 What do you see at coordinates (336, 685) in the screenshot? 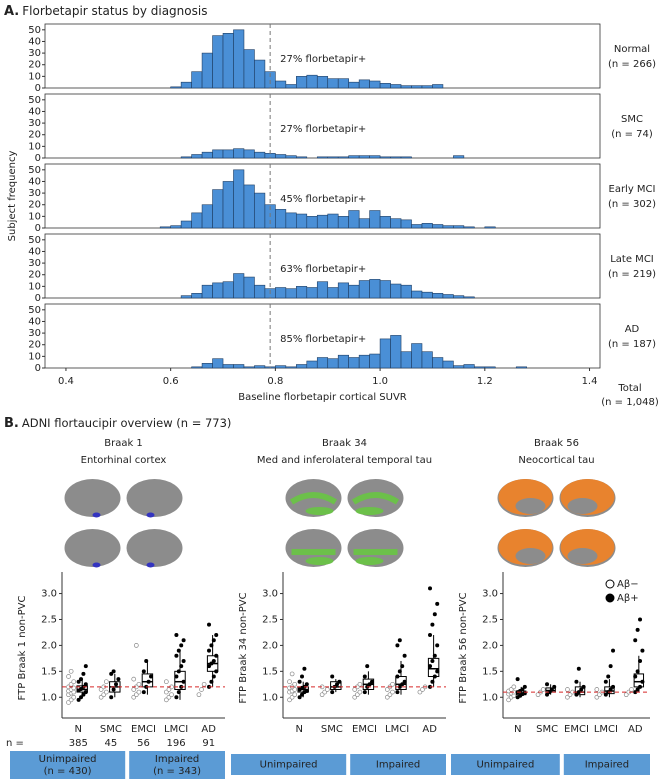
I see `box` at bounding box center [336, 685].